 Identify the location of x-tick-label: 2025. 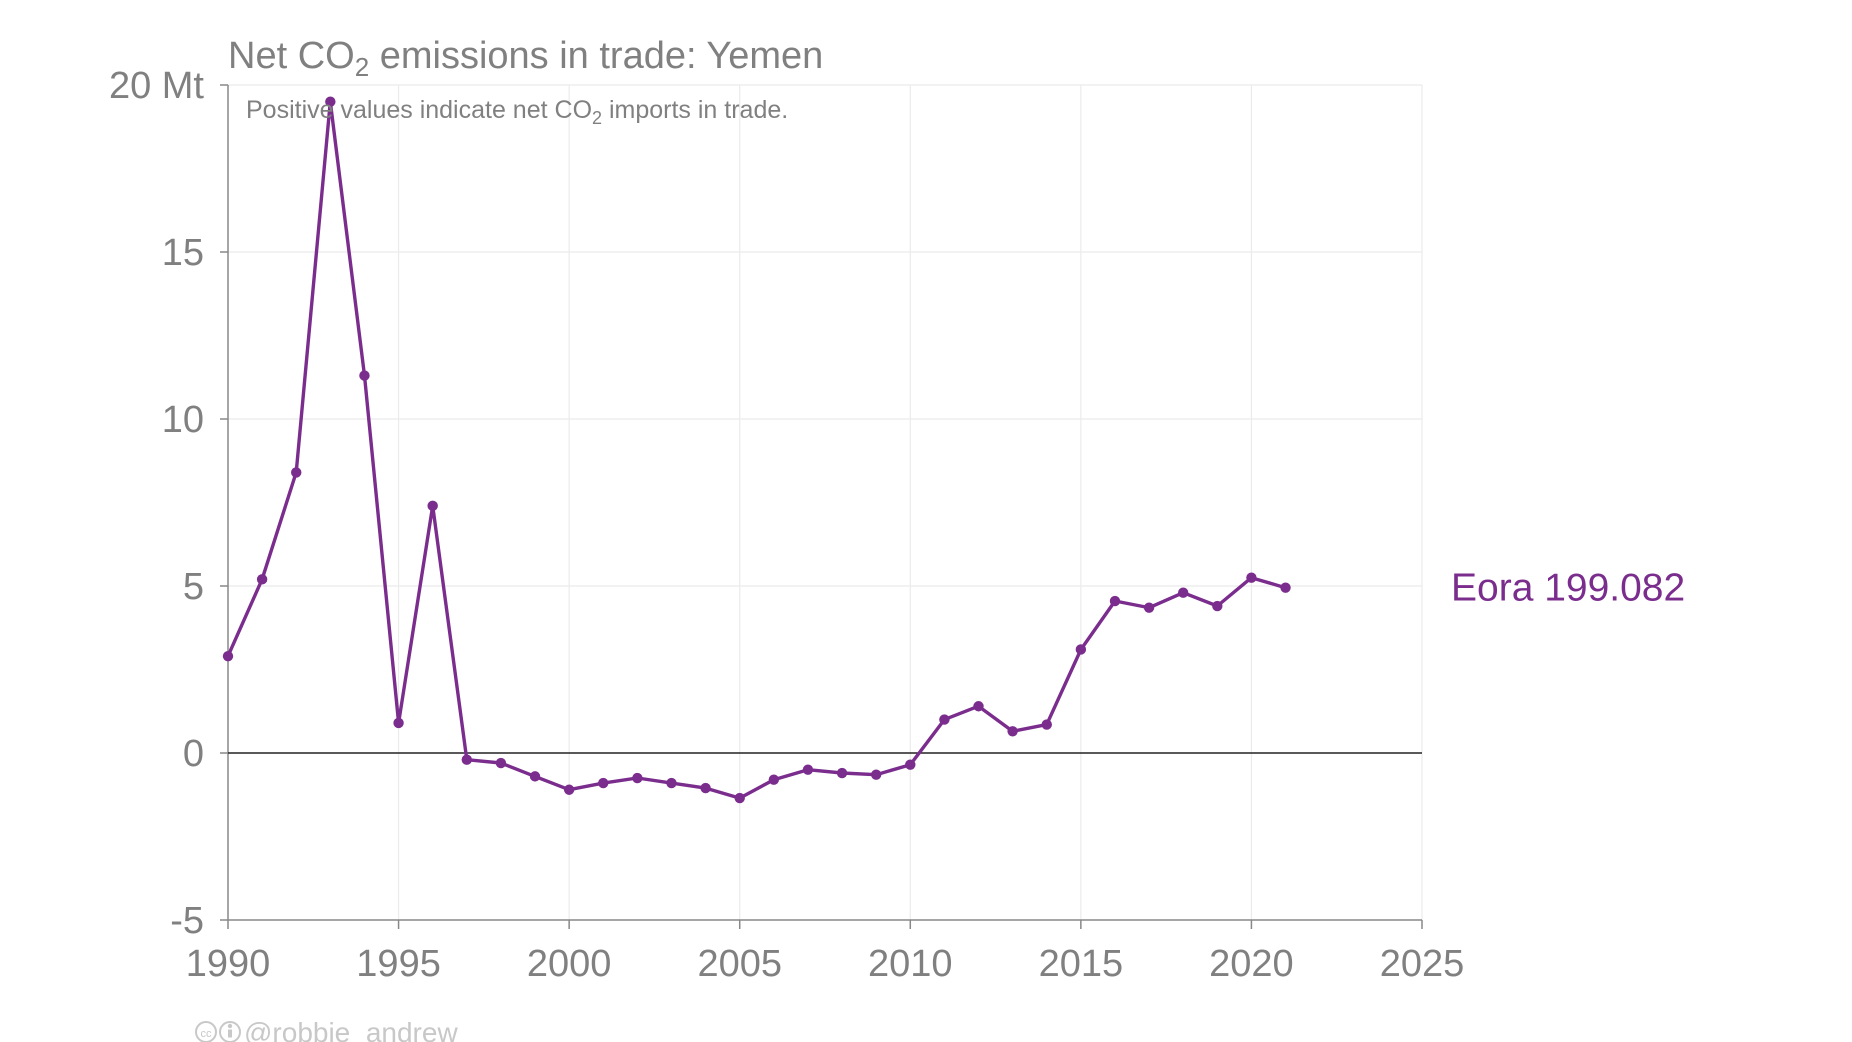
(1422, 964).